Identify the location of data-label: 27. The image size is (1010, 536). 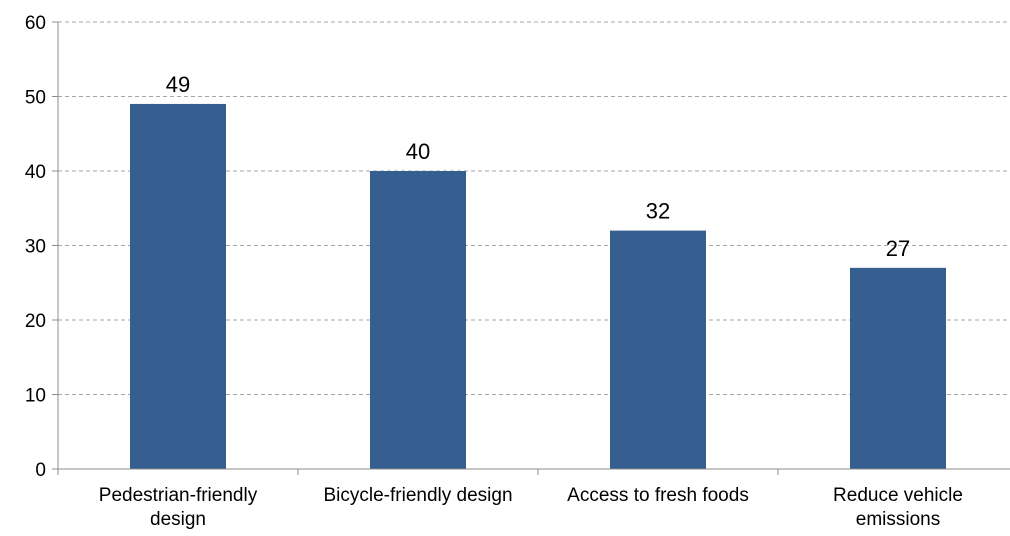
(898, 248).